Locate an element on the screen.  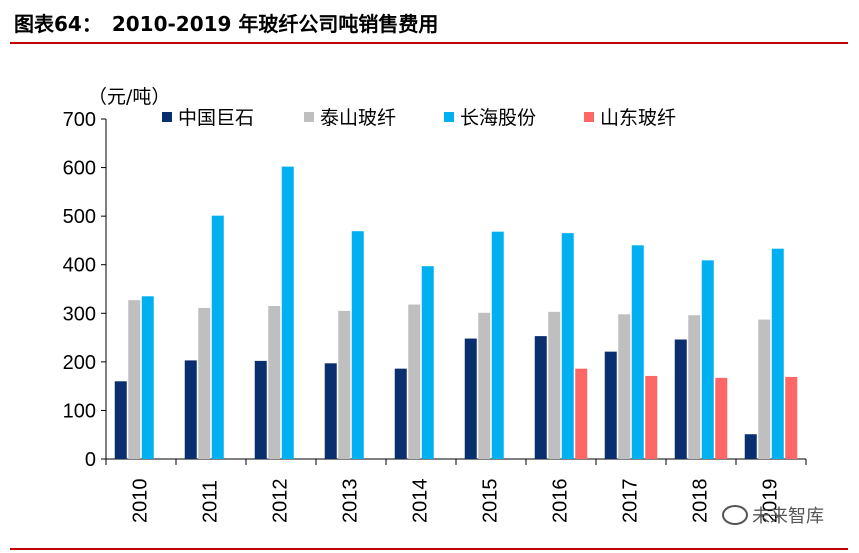
x-tick-label: 2016 is located at coordinates (560, 501).